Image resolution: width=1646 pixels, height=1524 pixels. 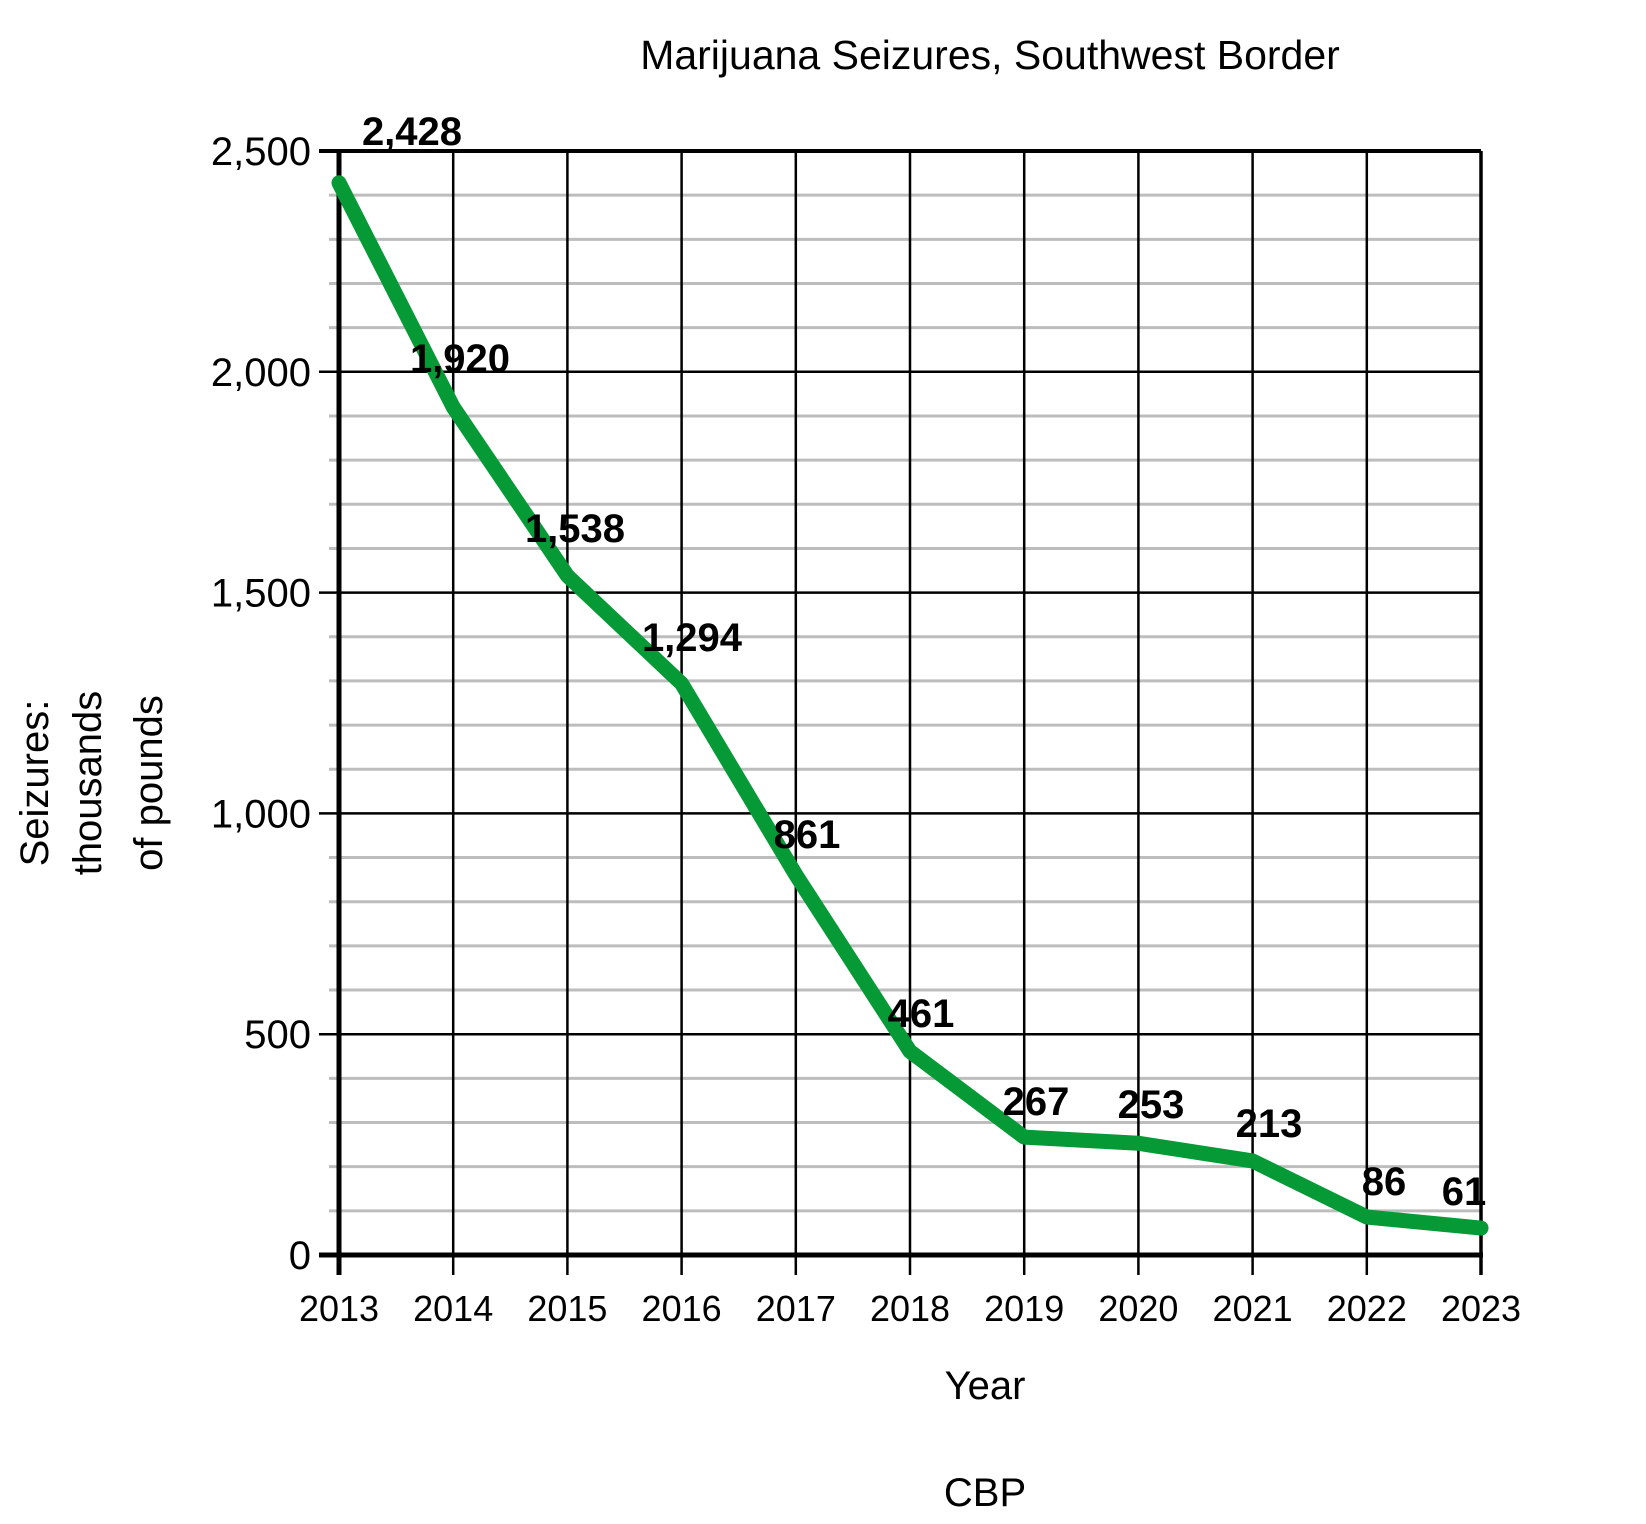 What do you see at coordinates (261, 814) in the screenshot?
I see `y-tick-label: 1,000` at bounding box center [261, 814].